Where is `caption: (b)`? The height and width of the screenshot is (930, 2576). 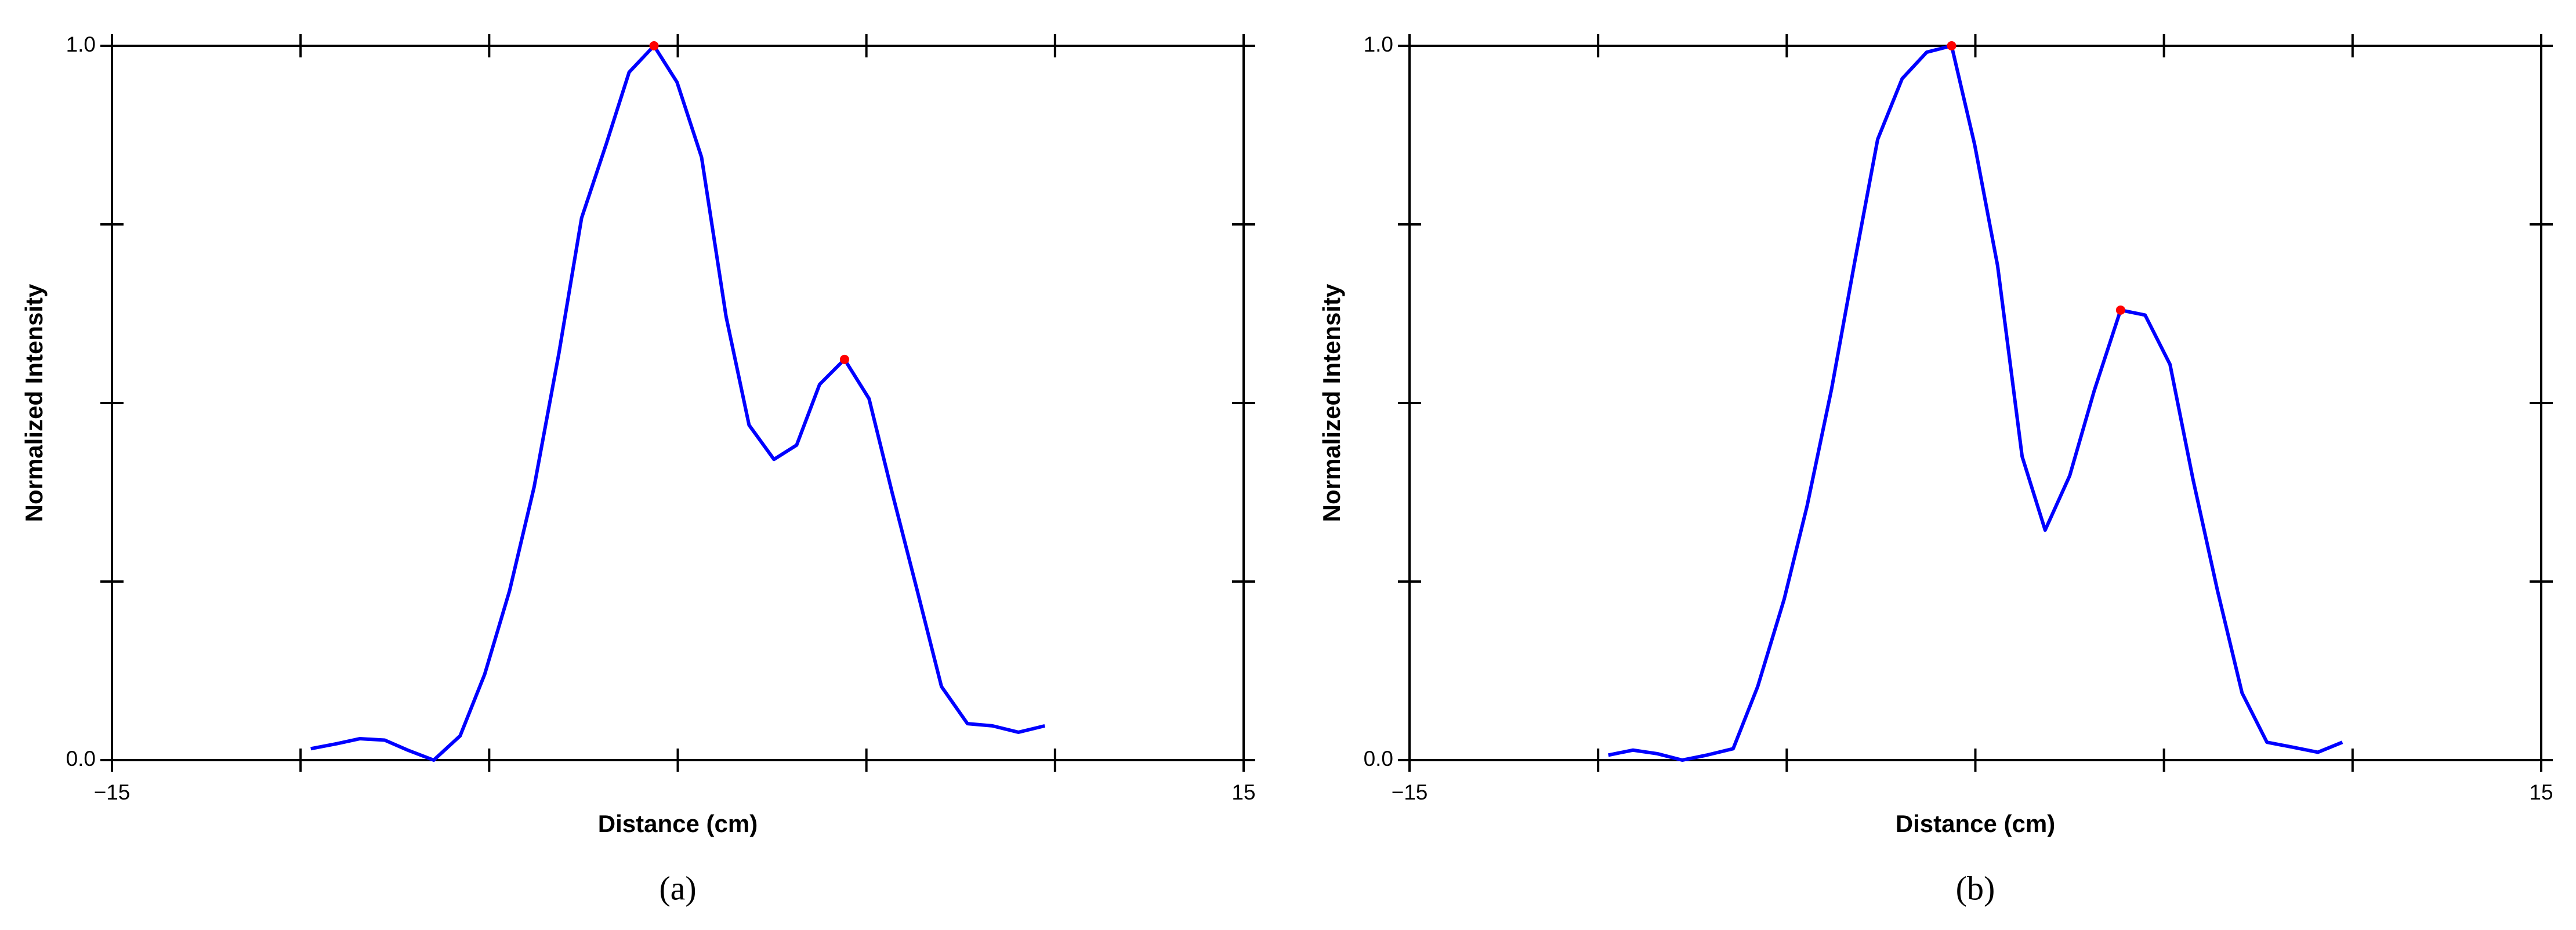
caption: (b) is located at coordinates (1976, 888).